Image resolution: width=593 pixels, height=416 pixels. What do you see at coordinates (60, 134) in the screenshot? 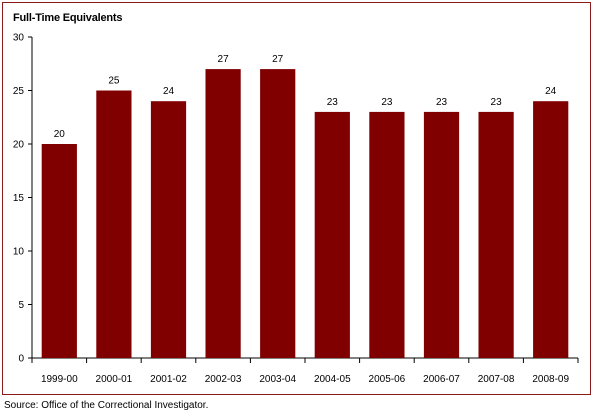
I see `data-label-1999-00: 20` at bounding box center [60, 134].